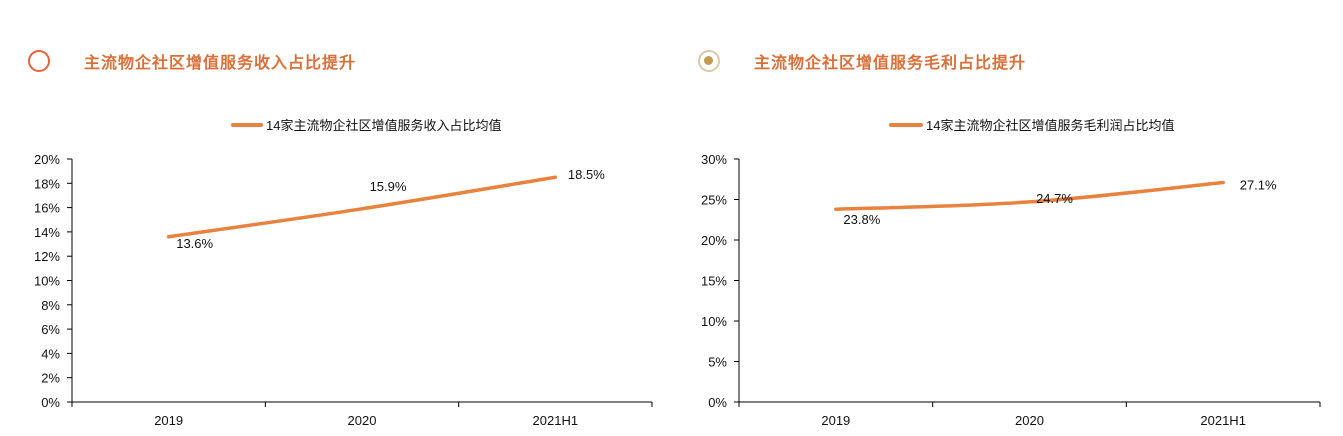 Image resolution: width=1343 pixels, height=436 pixels. I want to click on data-label: 15.9%, so click(388, 186).